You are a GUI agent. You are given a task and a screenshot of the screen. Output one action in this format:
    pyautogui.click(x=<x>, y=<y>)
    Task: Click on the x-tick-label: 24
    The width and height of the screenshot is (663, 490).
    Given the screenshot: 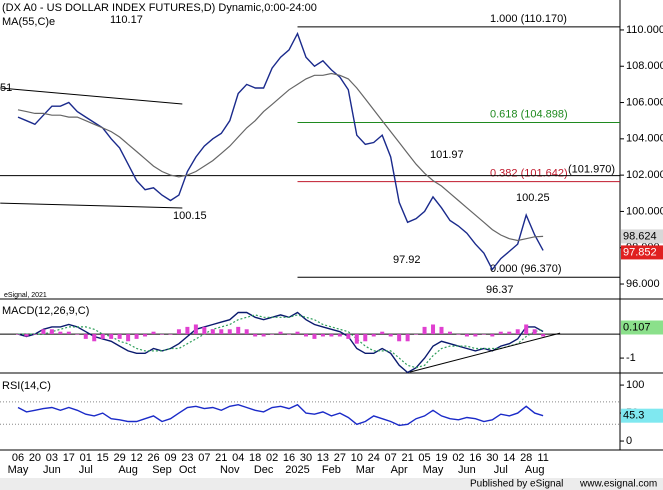 What is the action you would take?
    pyautogui.click(x=374, y=458)
    